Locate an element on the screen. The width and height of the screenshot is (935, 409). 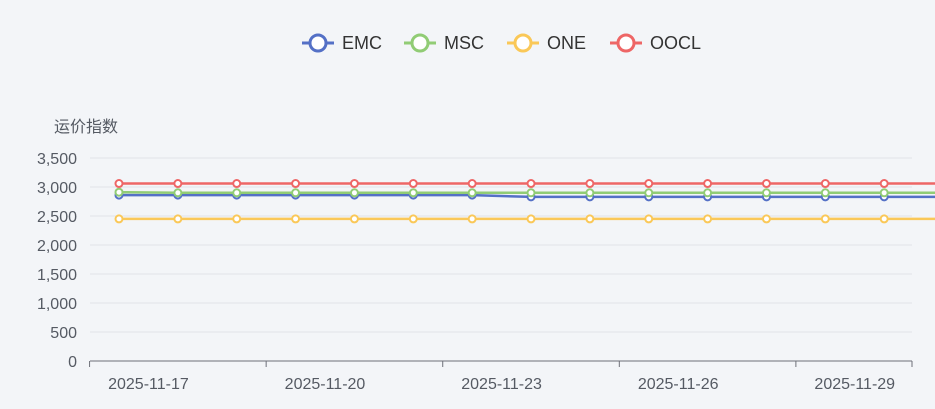
x-tick-label: 2025-11-29 is located at coordinates (854, 384).